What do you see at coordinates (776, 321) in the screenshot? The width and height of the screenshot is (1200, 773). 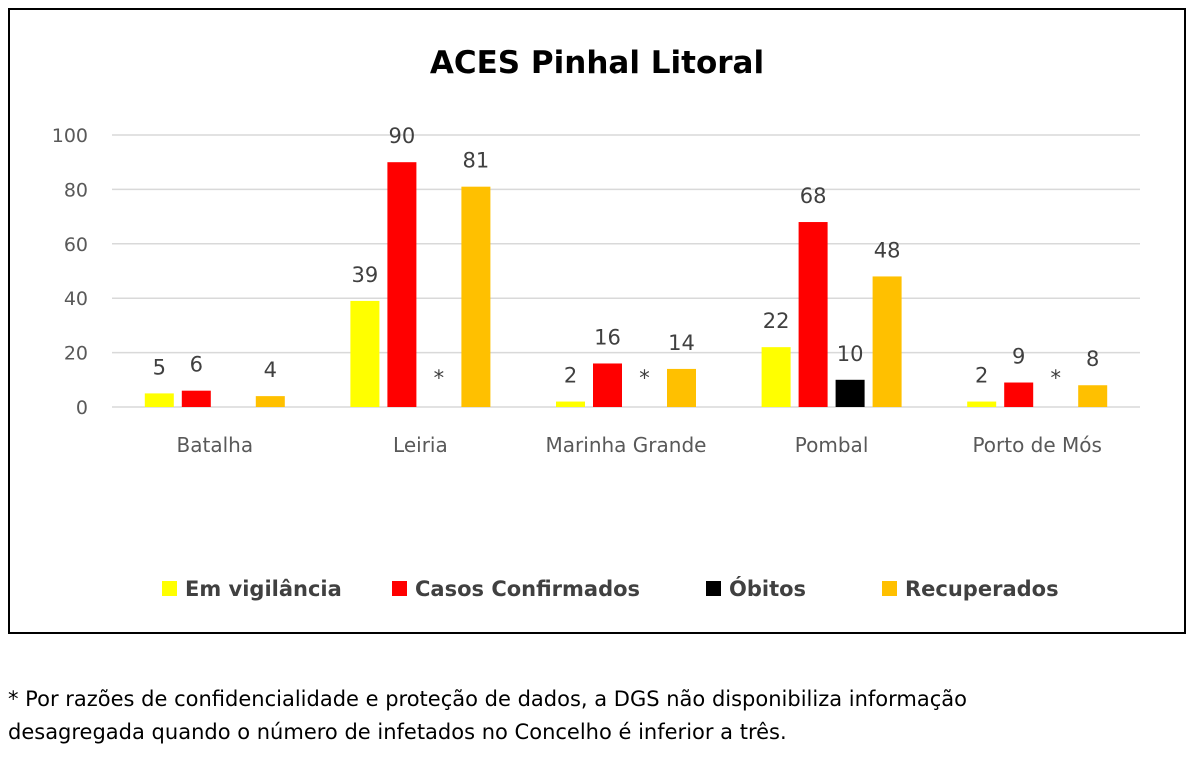 I see `data-label: 22` at bounding box center [776, 321].